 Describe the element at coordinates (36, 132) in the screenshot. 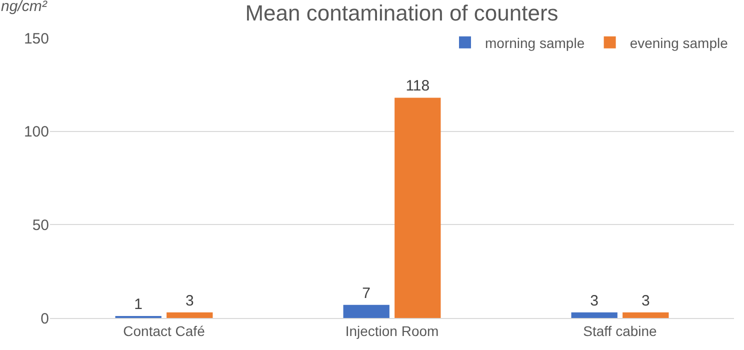

I see `y-tick-label: 100` at that location.